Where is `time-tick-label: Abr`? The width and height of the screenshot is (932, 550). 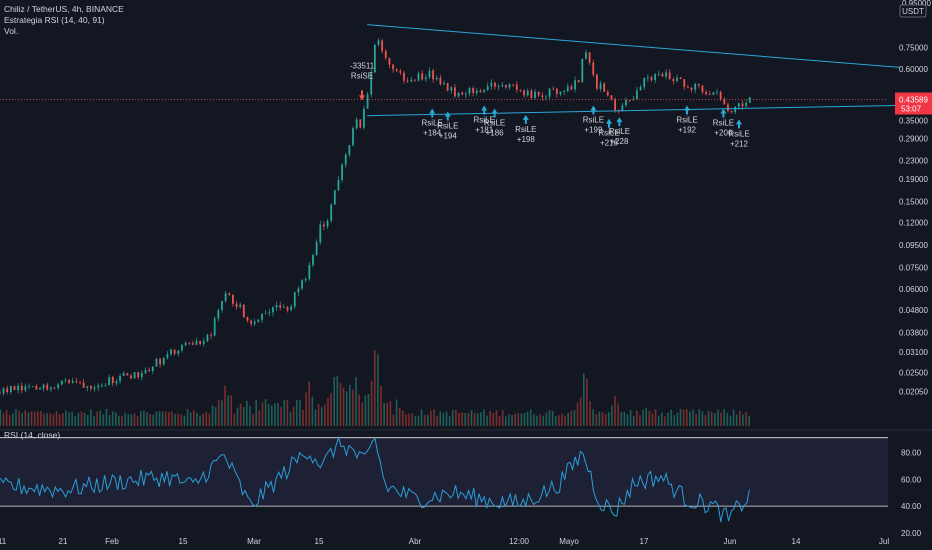 time-tick-label: Abr is located at coordinates (415, 541).